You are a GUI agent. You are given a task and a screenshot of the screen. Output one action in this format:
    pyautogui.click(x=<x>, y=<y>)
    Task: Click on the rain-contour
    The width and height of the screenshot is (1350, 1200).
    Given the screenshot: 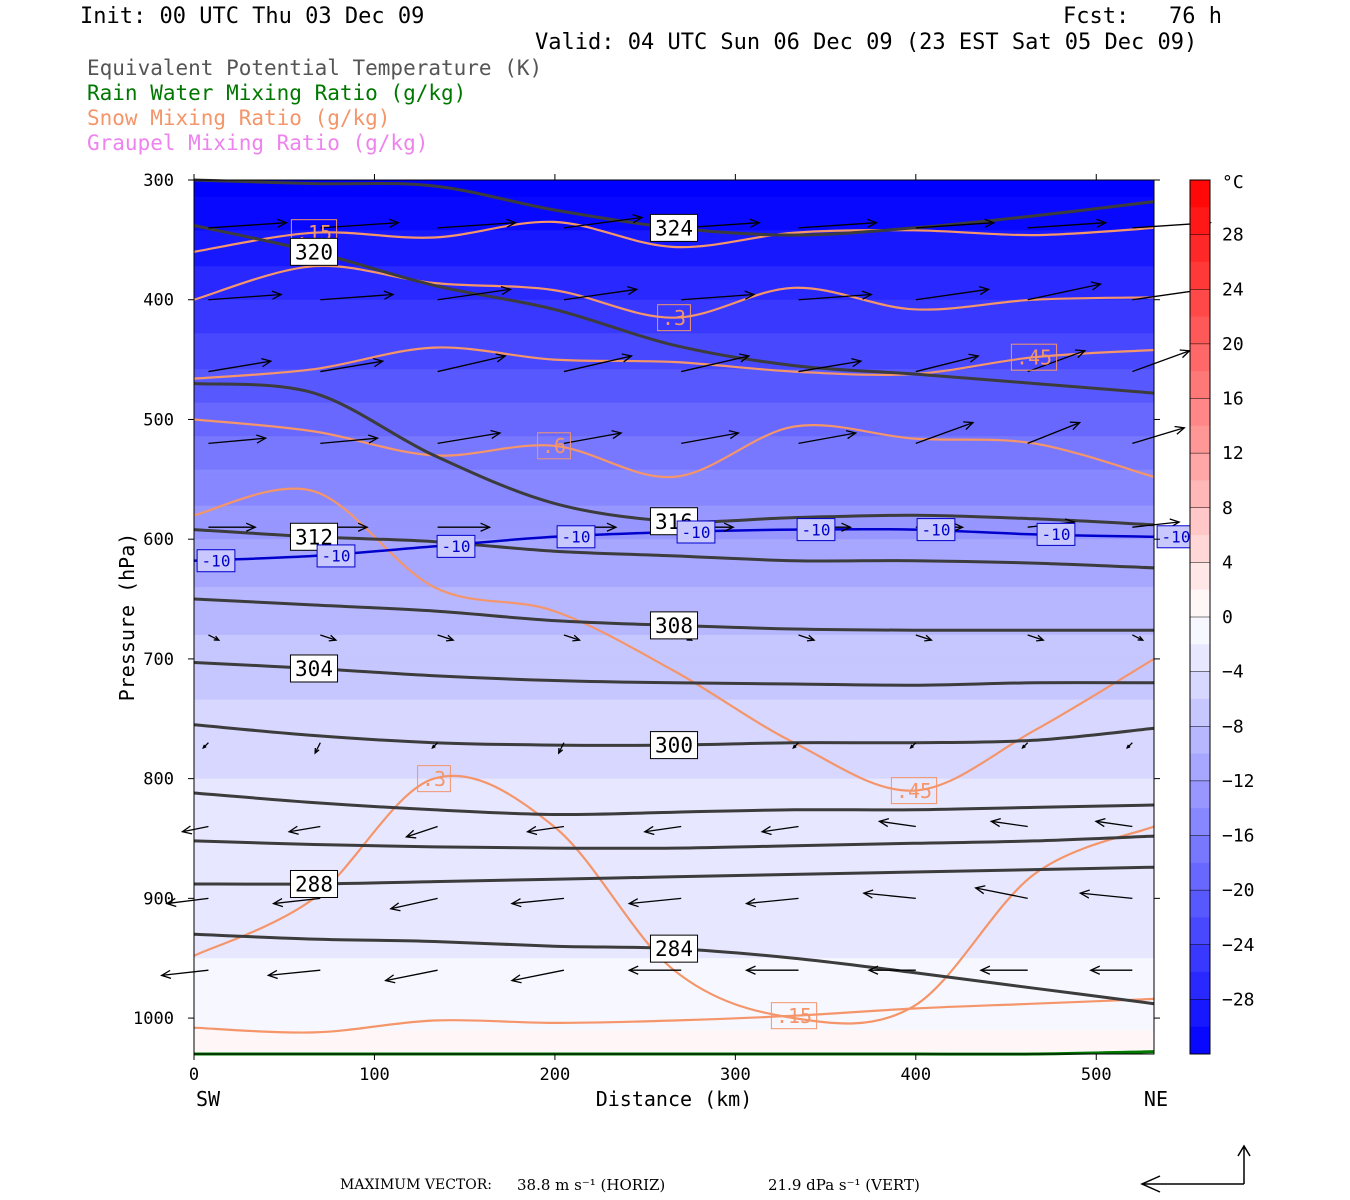 What is the action you would take?
    pyautogui.click(x=674, y=1053)
    